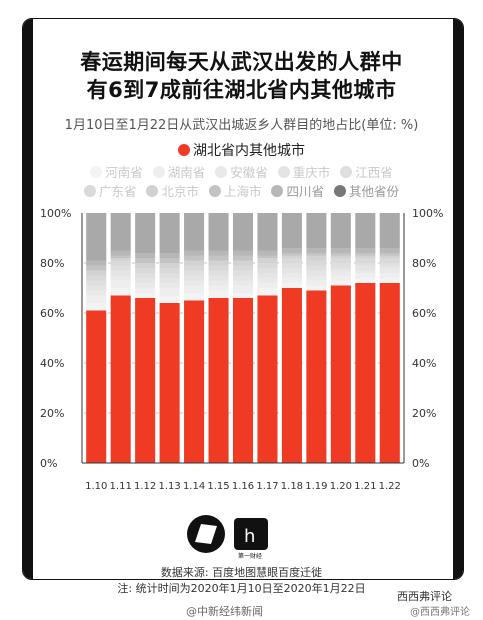 The height and width of the screenshot is (620, 483). Describe the element at coordinates (241, 172) in the screenshot. I see `legend-item: 安徽省` at that location.